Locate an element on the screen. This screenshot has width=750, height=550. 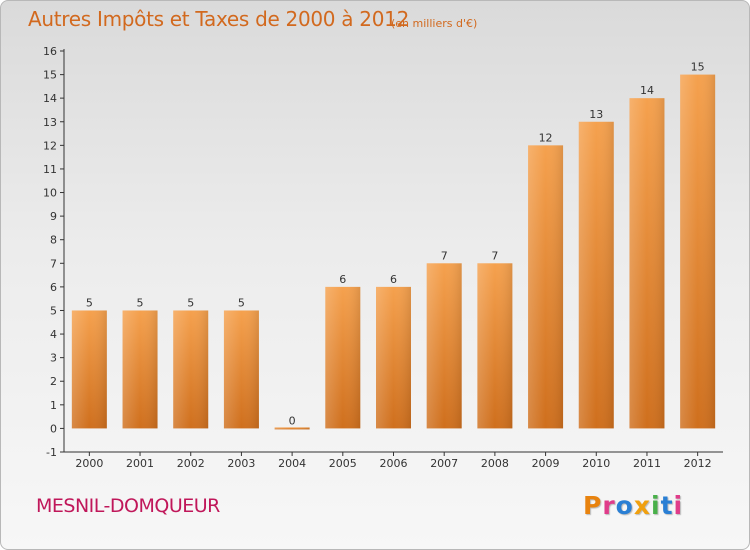
bar-value-label: 15 is located at coordinates (698, 67).